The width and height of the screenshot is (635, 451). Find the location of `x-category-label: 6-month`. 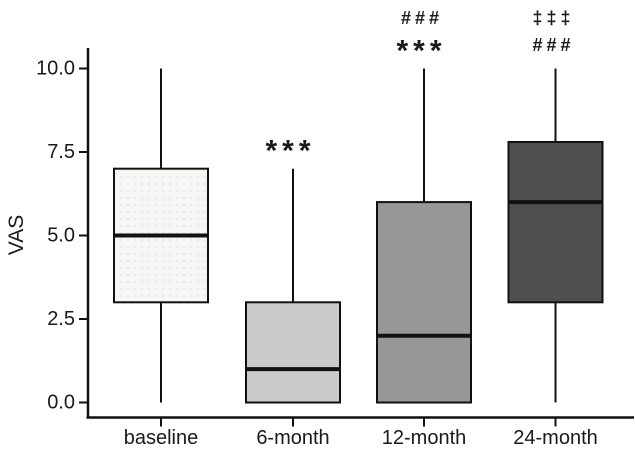

x-category-label: 6-month is located at coordinates (292, 438).